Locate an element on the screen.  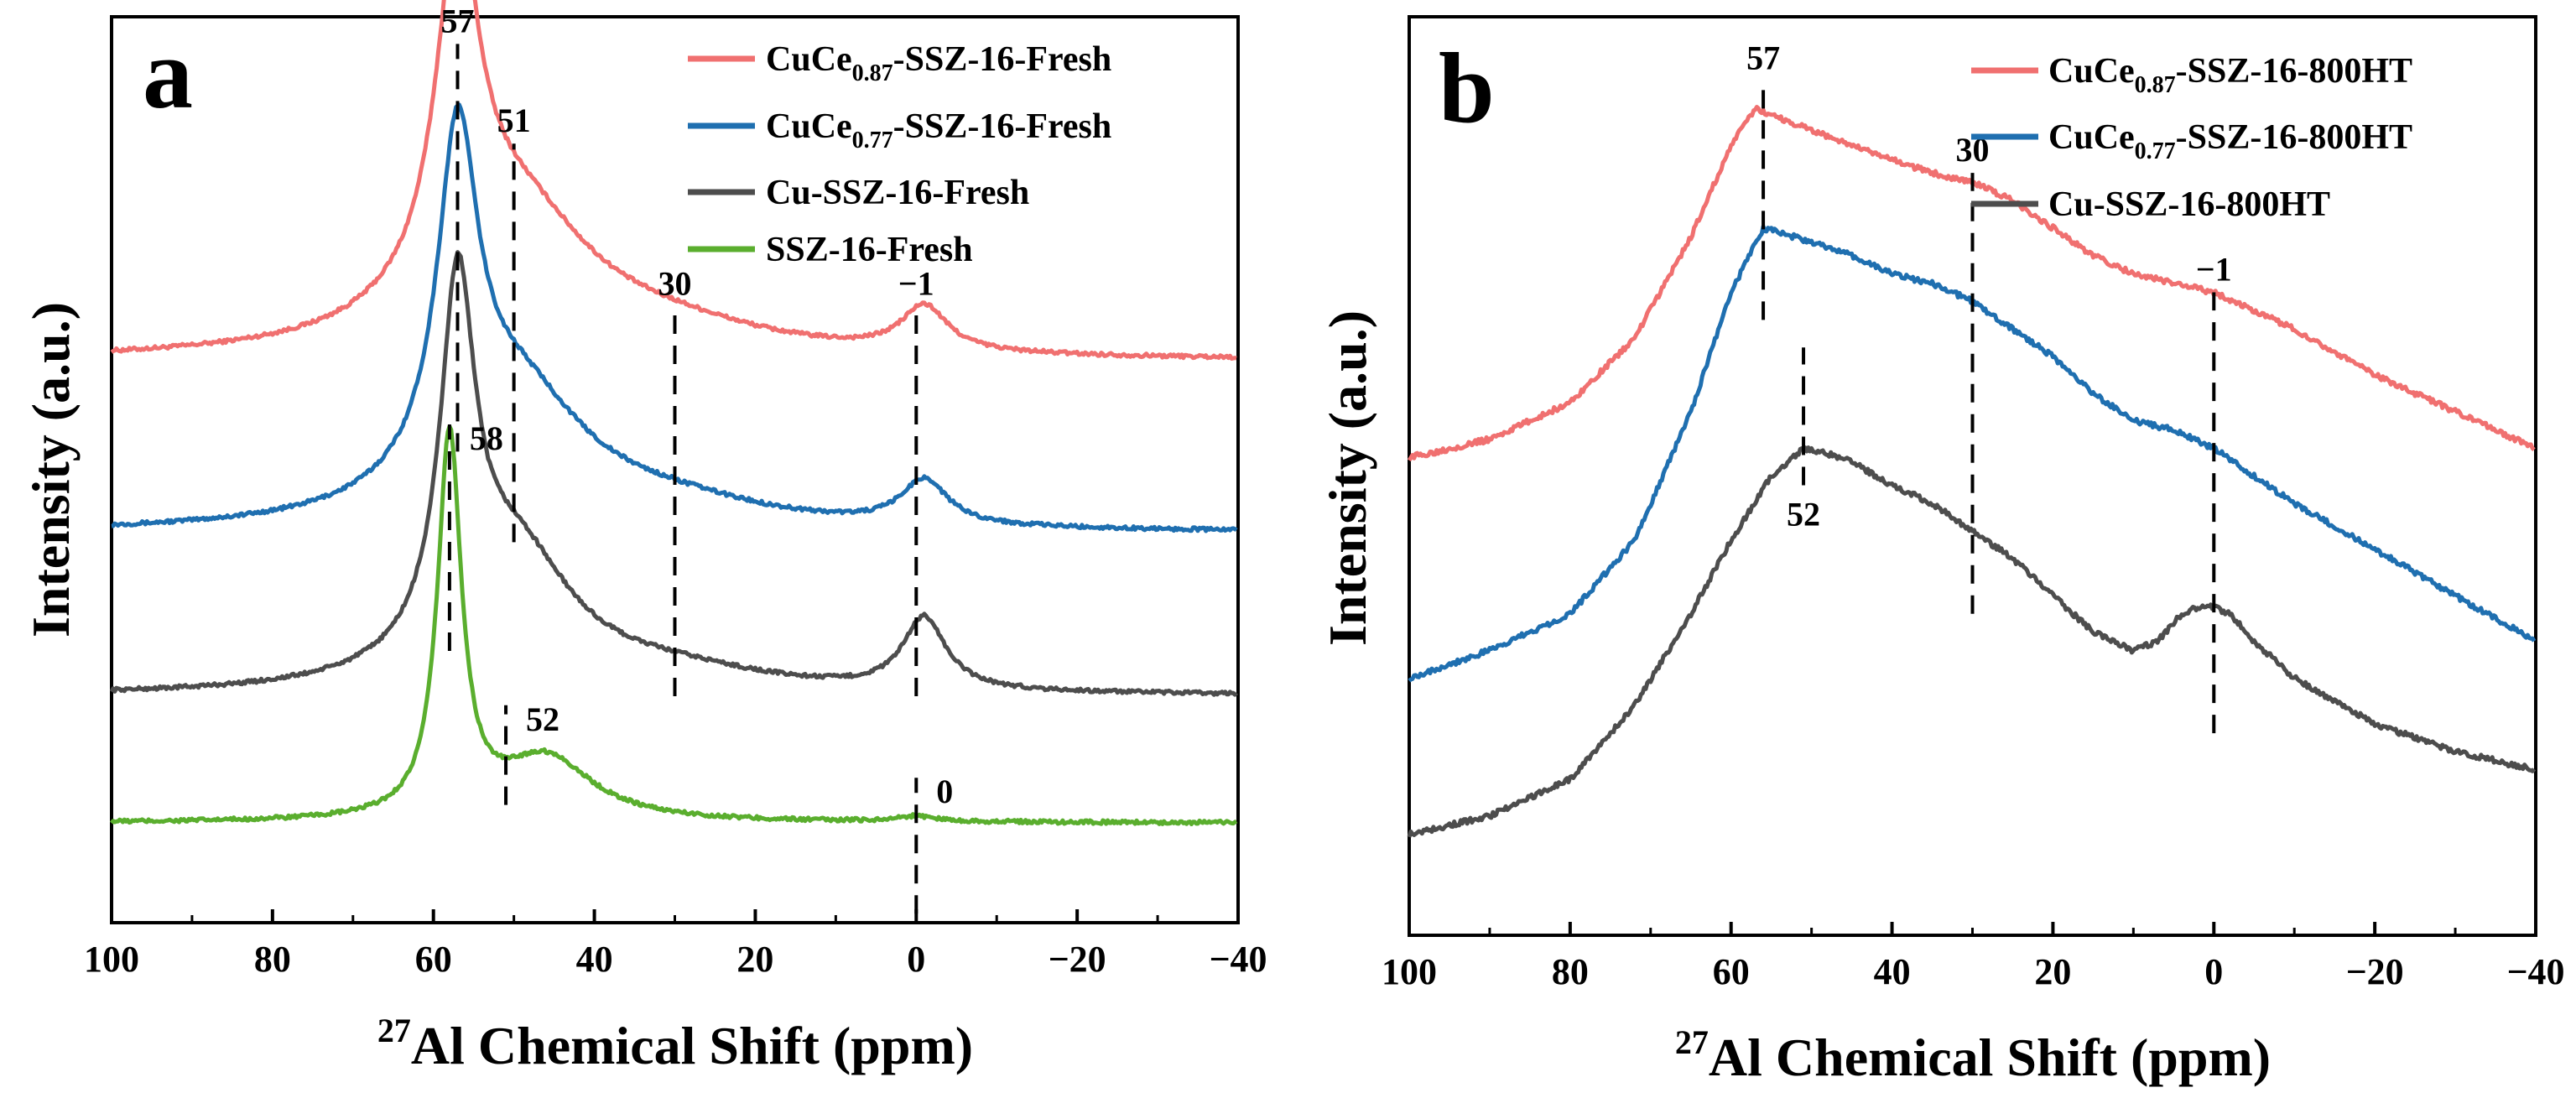
legend-label: Cu-SSZ-16-800HT is located at coordinates (2189, 204).